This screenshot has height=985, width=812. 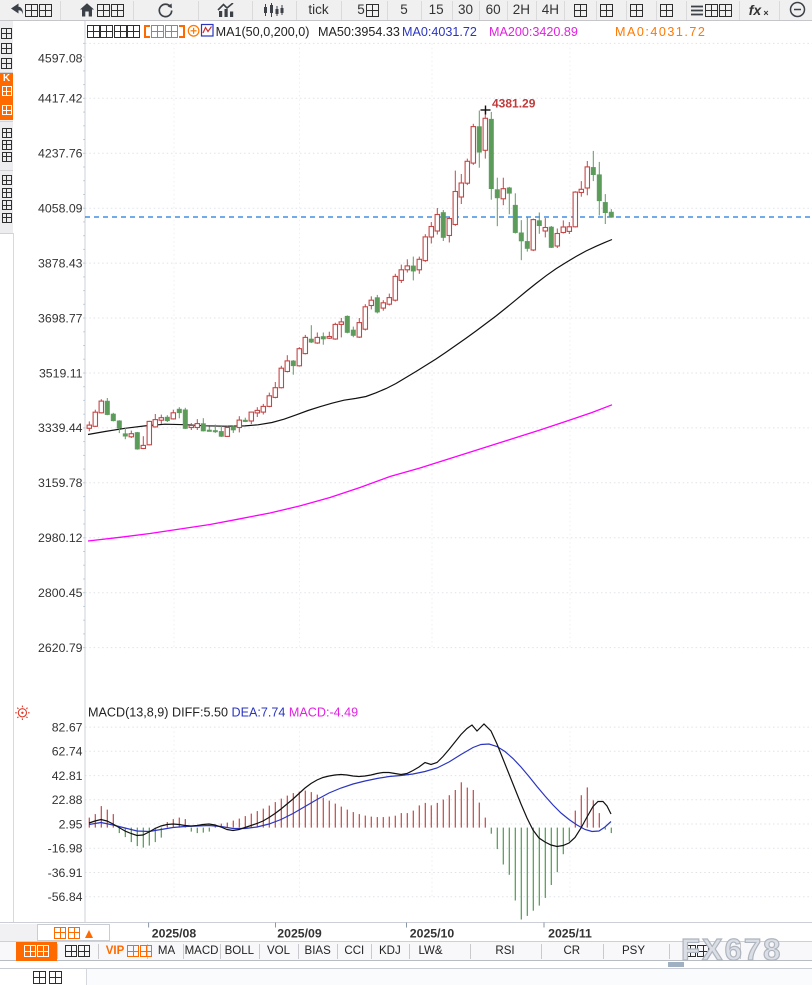 I want to click on svg-text: -56.84, so click(x=65, y=897).